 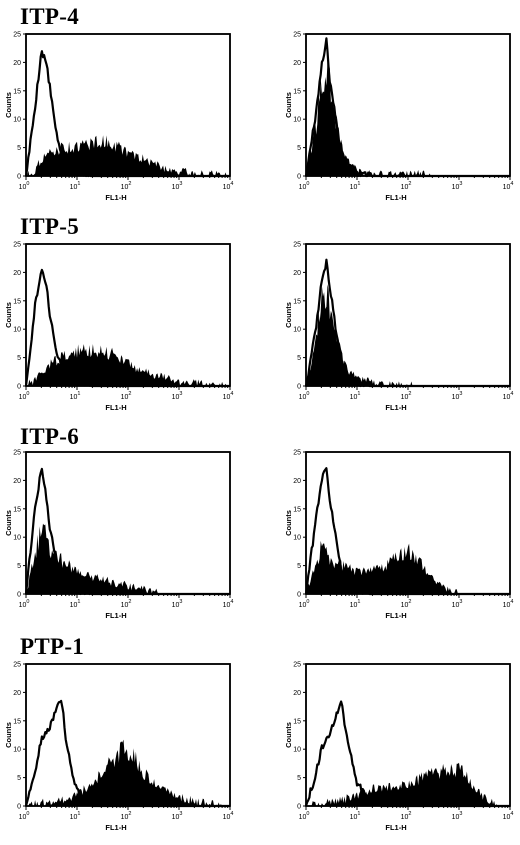 I want to click on histogram-itp-6-left: 0 5 10 15 20 25 100 10¹ 10² 10³ 10⁴ FL1-H Counts, so click(x=118, y=538).